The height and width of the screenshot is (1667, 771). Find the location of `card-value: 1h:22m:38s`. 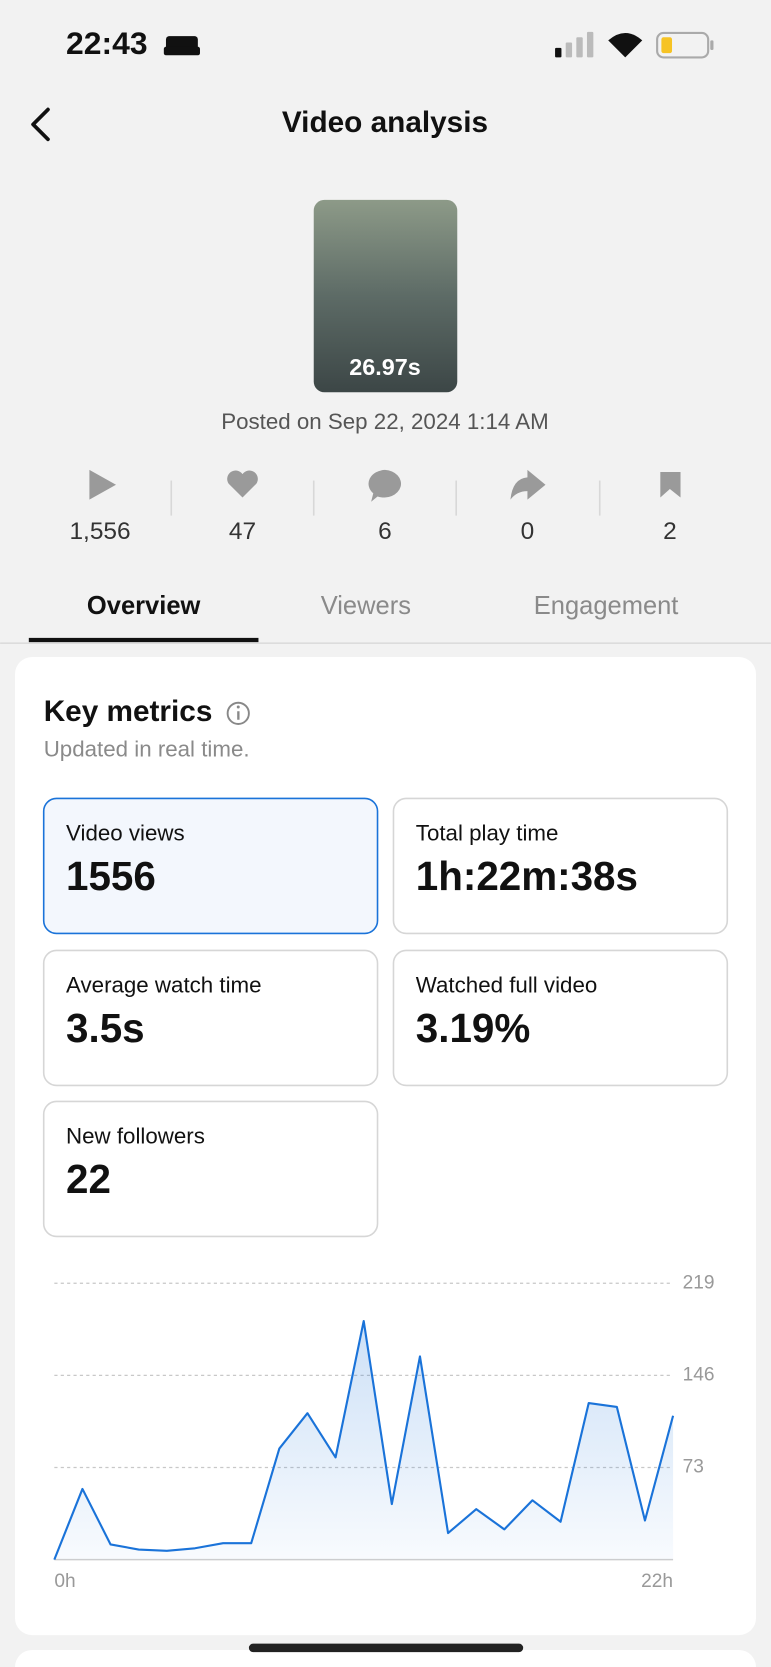

card-value: 1h:22m:38s is located at coordinates (527, 876).